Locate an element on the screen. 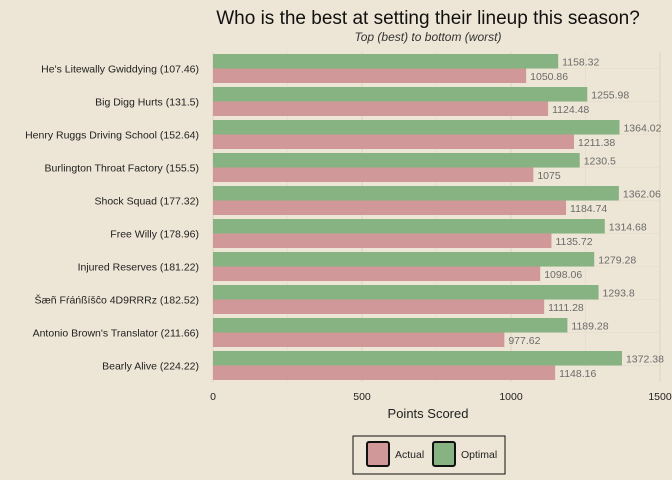  data-label-optimal: 1314.68 is located at coordinates (628, 227).